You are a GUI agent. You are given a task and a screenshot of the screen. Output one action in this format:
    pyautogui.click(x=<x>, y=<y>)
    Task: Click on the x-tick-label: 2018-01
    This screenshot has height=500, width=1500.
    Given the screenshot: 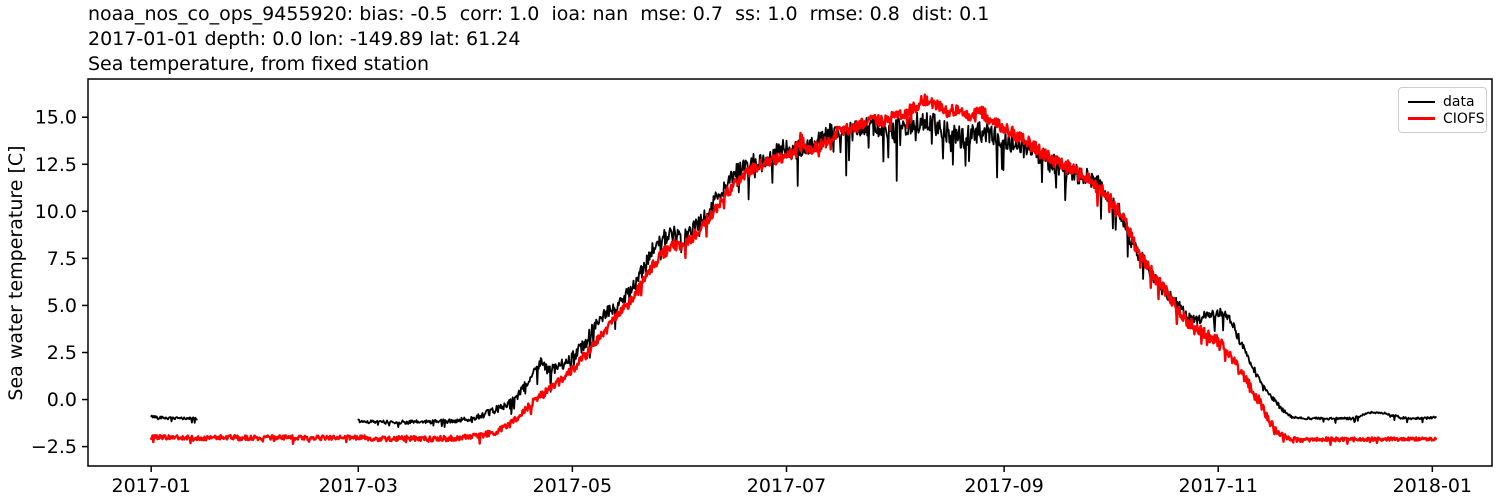 What is the action you would take?
    pyautogui.click(x=1432, y=486)
    